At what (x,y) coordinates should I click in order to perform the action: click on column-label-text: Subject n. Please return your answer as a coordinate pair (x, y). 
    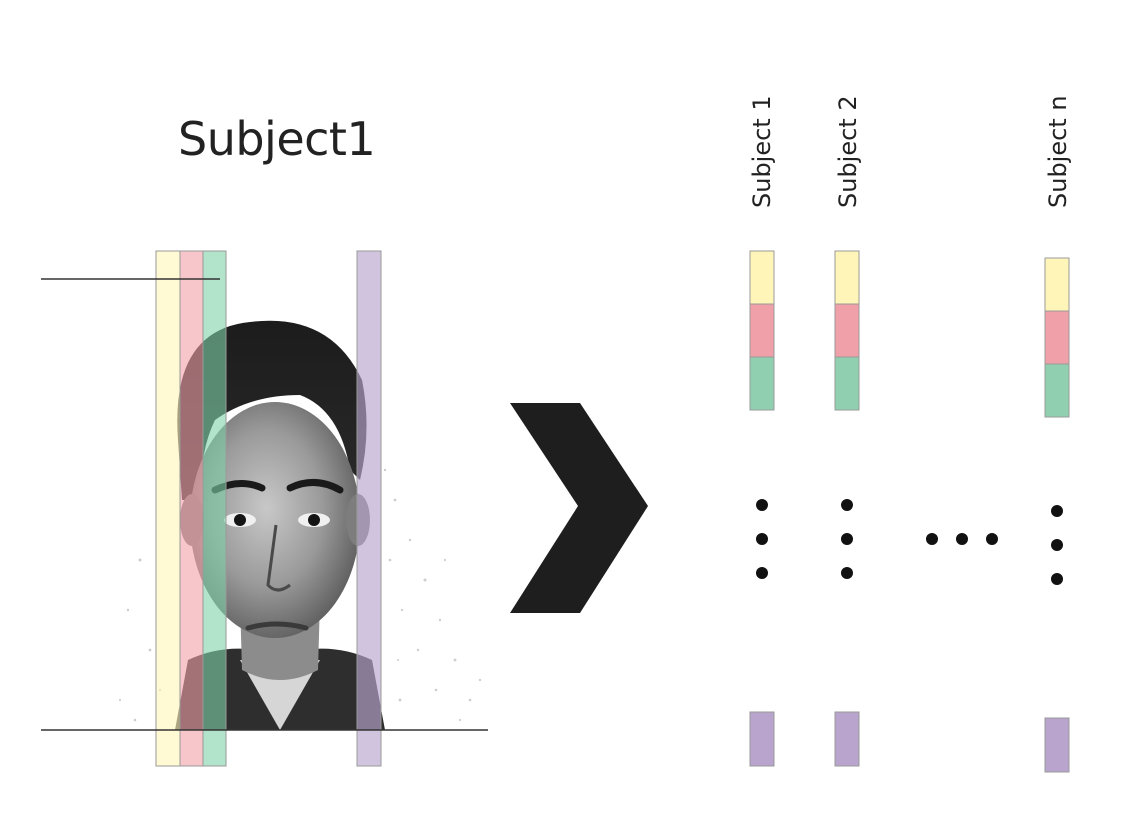
    Looking at the image, I should click on (1058, 151).